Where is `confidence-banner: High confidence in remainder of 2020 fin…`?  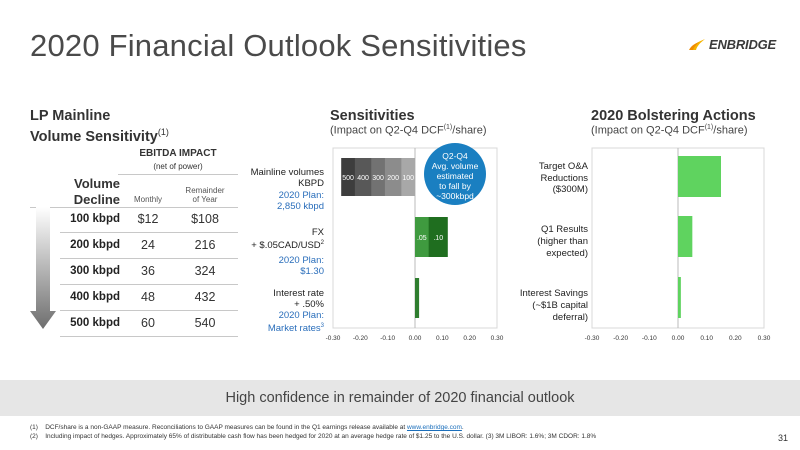
confidence-banner: High confidence in remainder of 2020 fin… is located at coordinates (400, 398).